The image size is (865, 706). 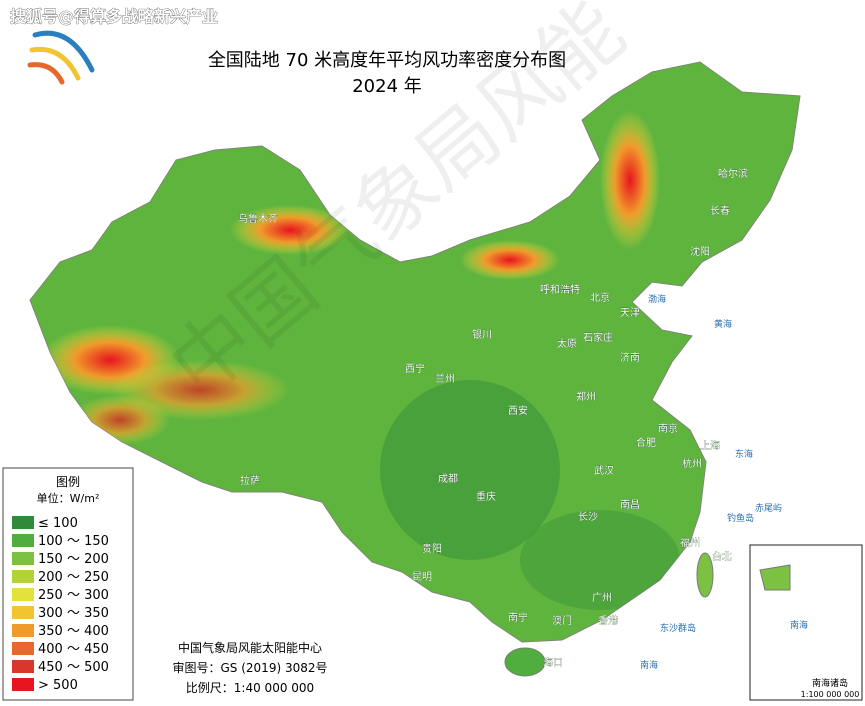 I want to click on legend-unit: 单位：W/m², so click(x=68, y=498).